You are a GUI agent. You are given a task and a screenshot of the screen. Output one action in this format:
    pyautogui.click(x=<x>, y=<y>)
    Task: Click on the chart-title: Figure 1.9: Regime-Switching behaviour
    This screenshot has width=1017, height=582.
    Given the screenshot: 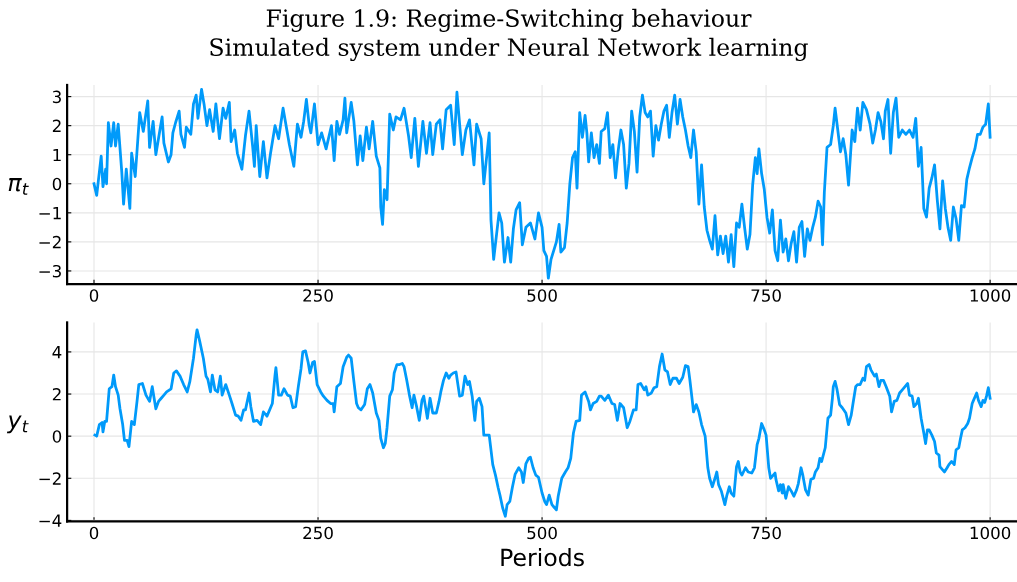 What is the action you would take?
    pyautogui.click(x=509, y=20)
    